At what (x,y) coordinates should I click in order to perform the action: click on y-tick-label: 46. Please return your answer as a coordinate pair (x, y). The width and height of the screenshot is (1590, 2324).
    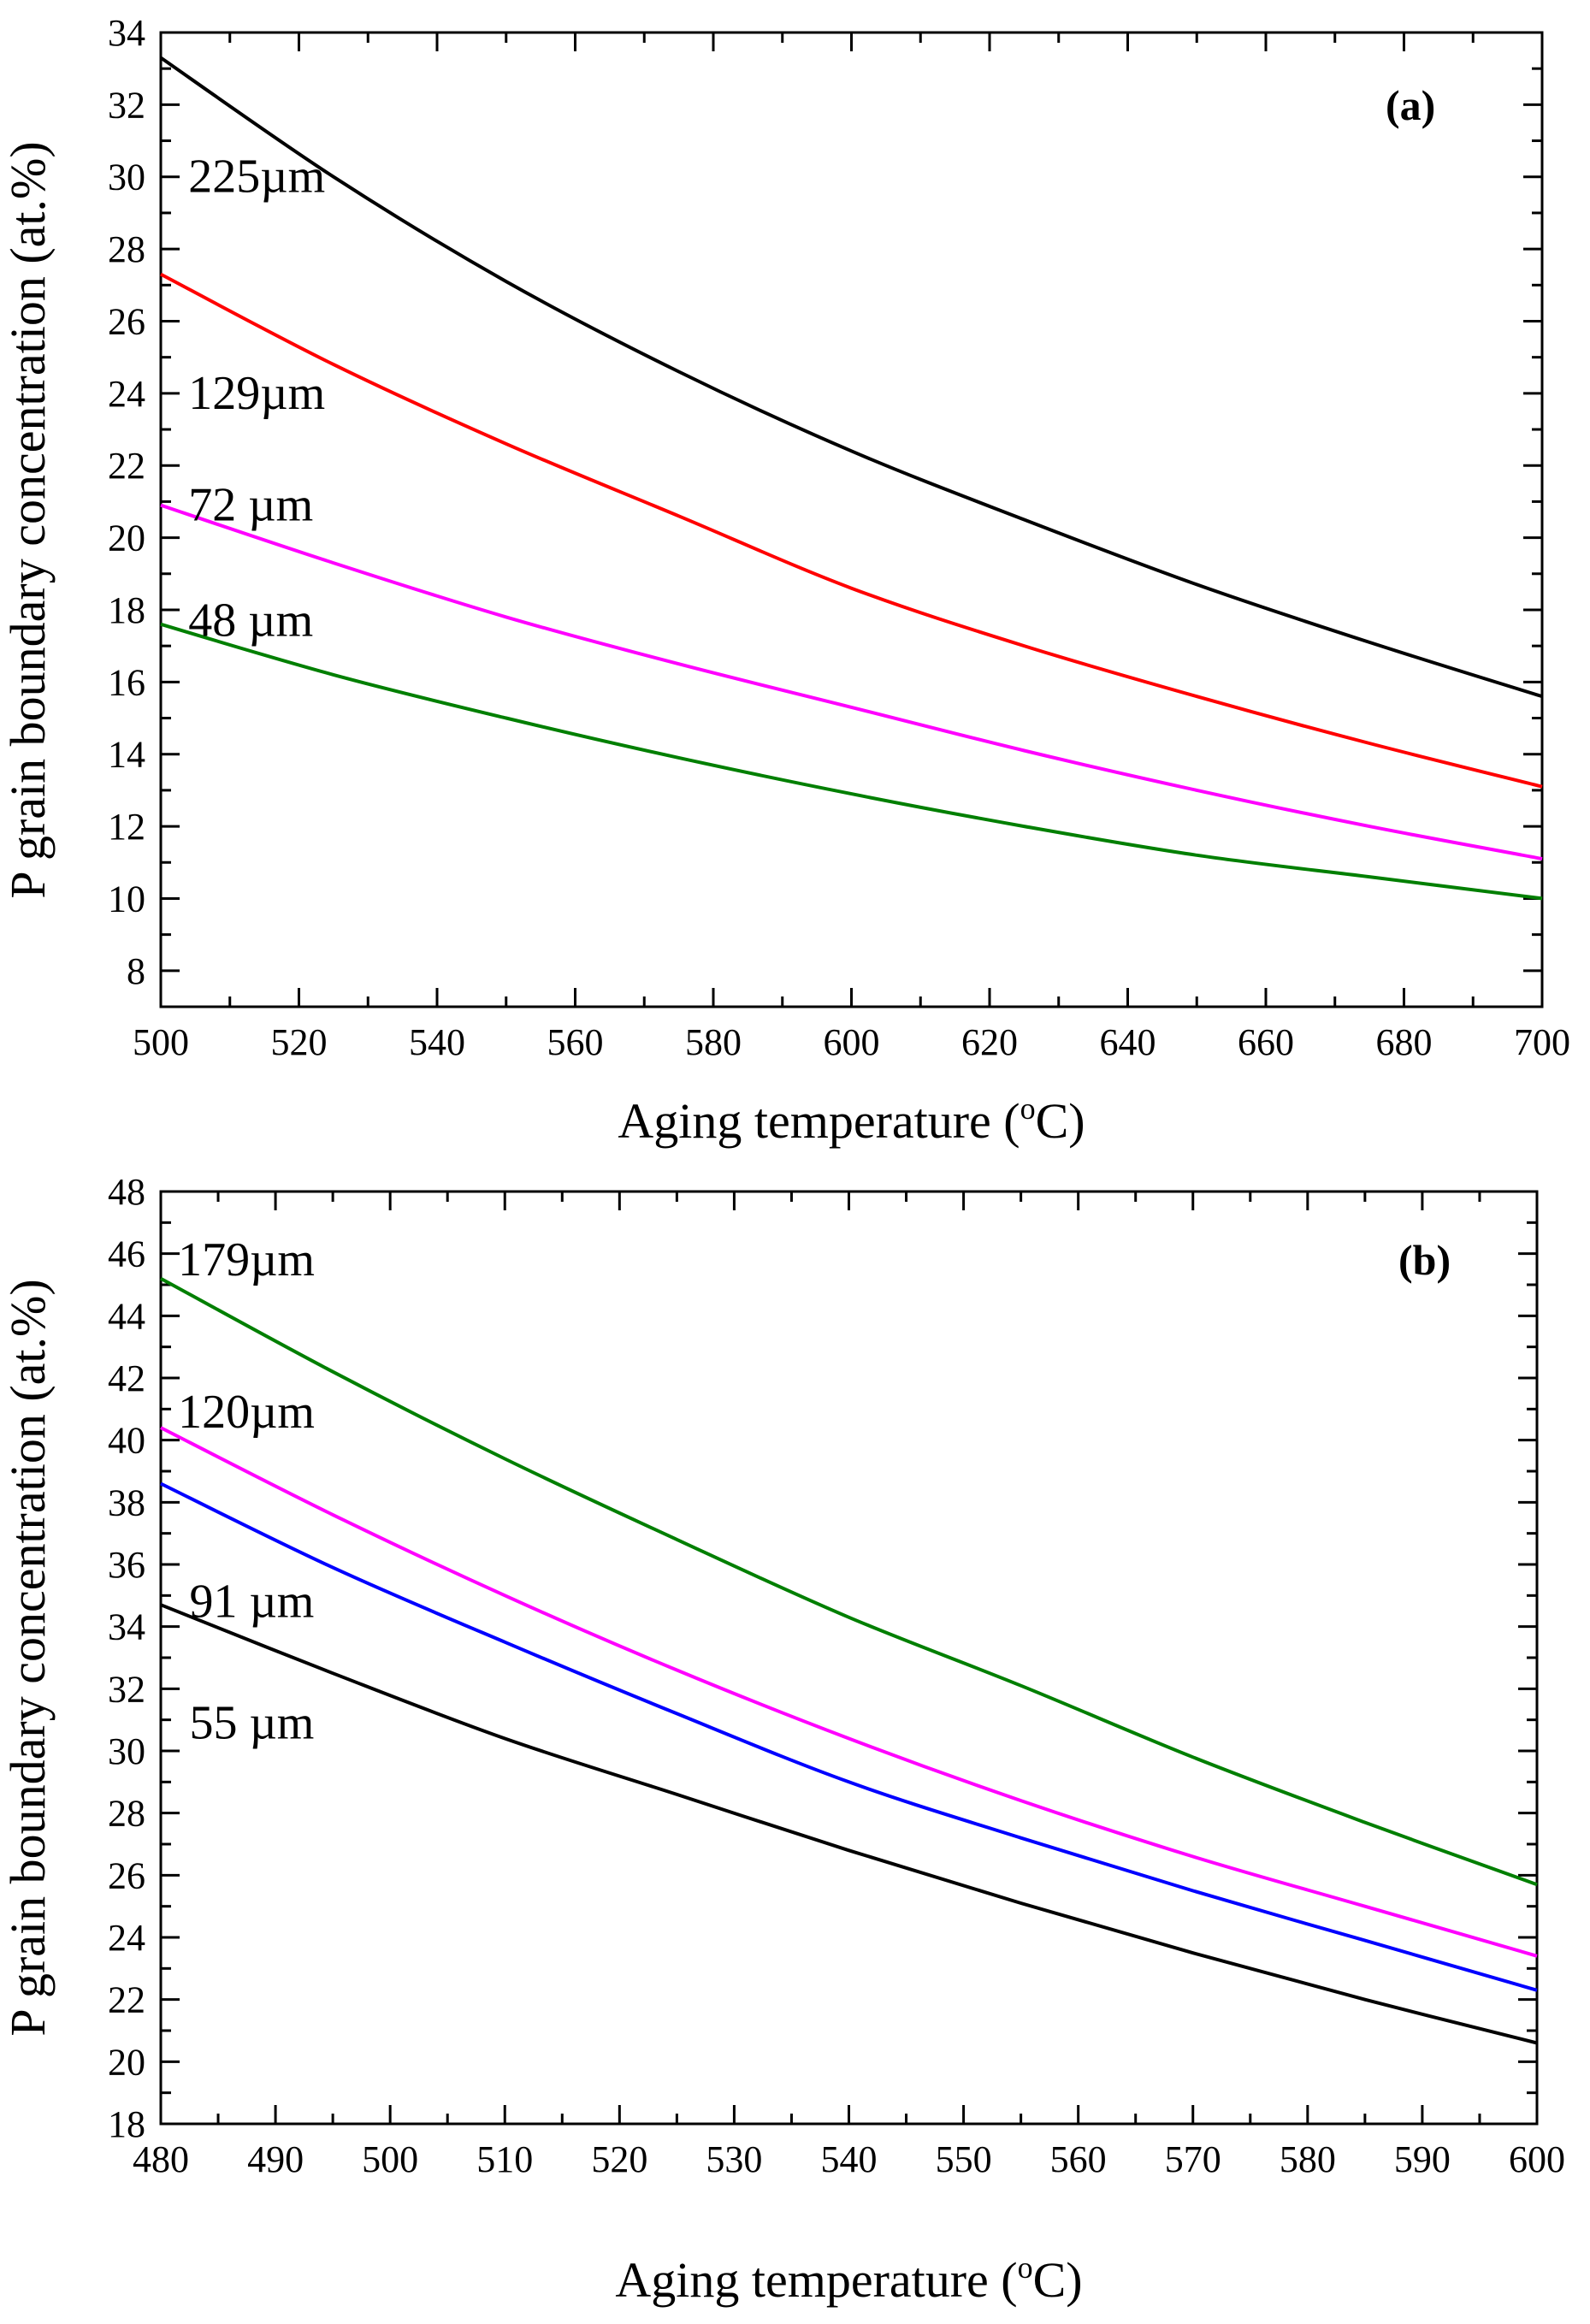
    Looking at the image, I should click on (126, 1254).